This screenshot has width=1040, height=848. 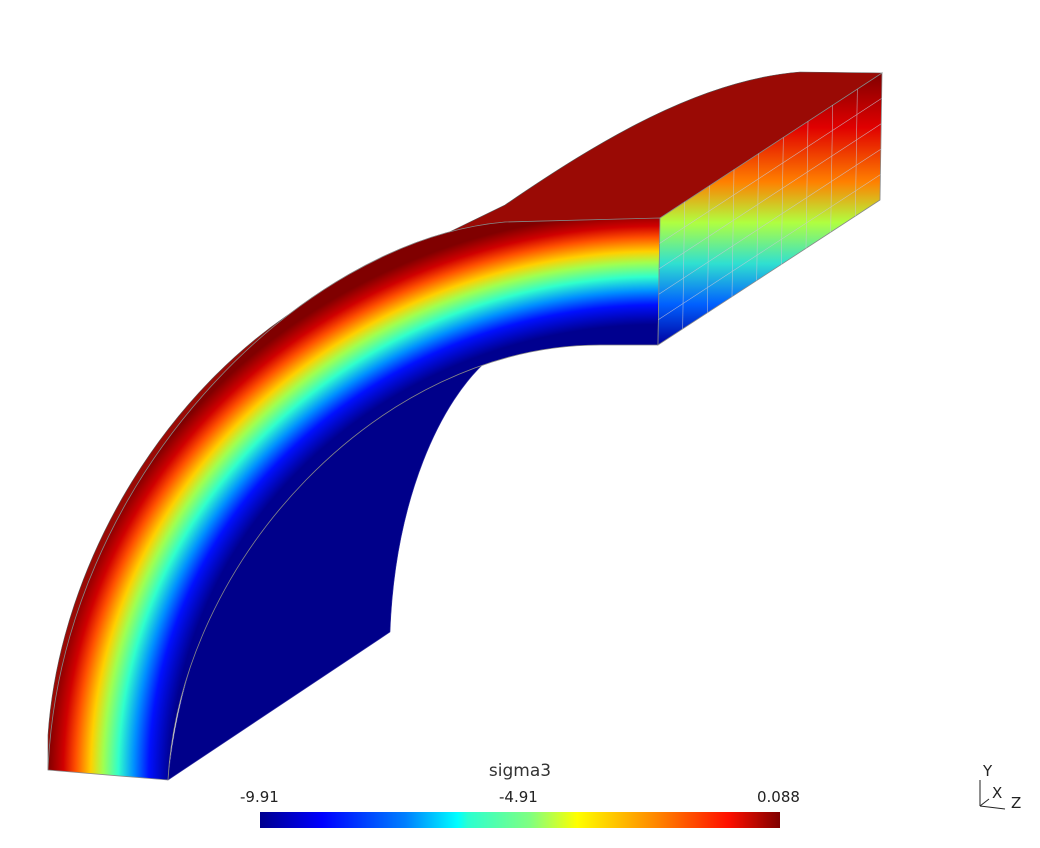 I want to click on colorbar, so click(x=520, y=820).